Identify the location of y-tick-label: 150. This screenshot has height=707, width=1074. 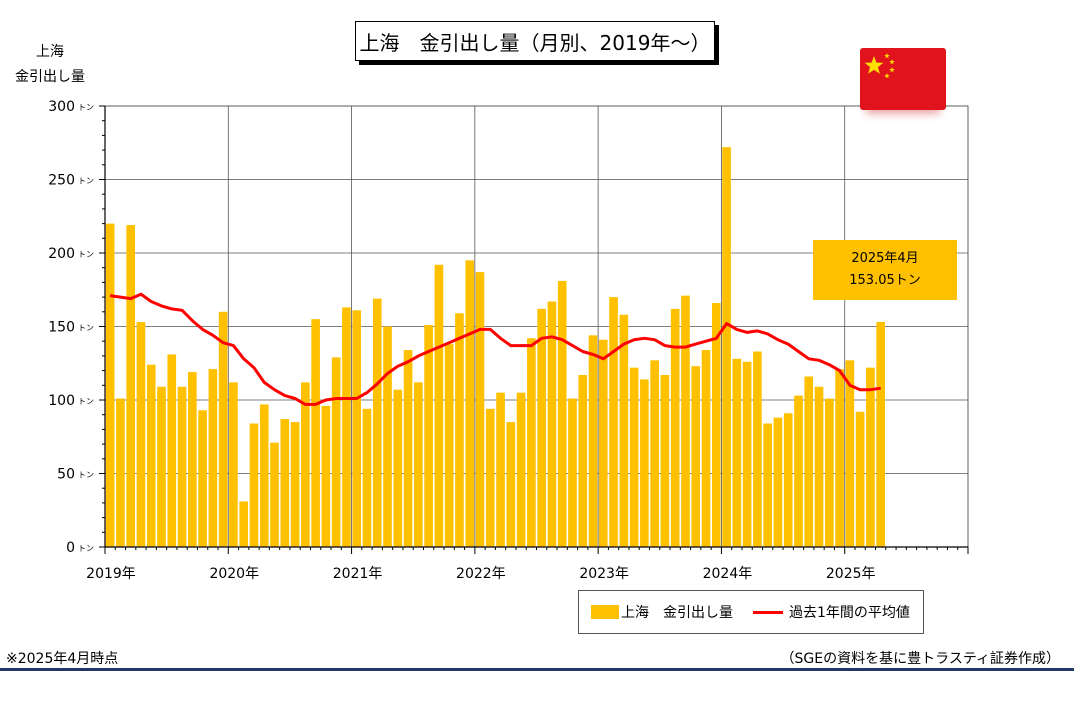
(61, 328).